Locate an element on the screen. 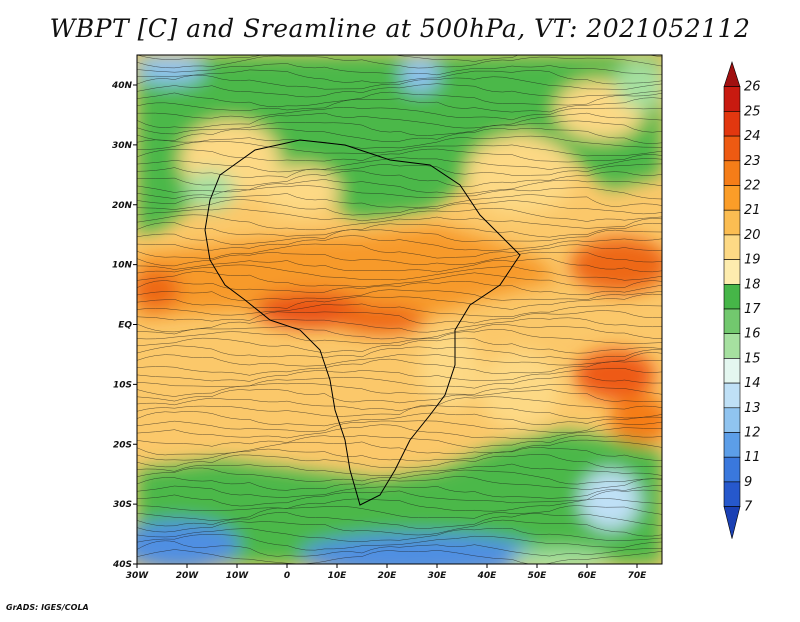 The height and width of the screenshot is (622, 800). colorbar-label: 9 is located at coordinates (748, 482).